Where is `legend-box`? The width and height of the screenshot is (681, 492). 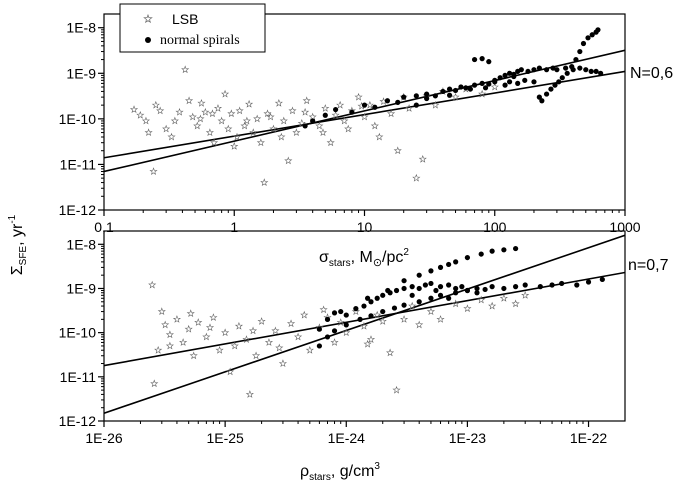
legend-box is located at coordinates (192, 28).